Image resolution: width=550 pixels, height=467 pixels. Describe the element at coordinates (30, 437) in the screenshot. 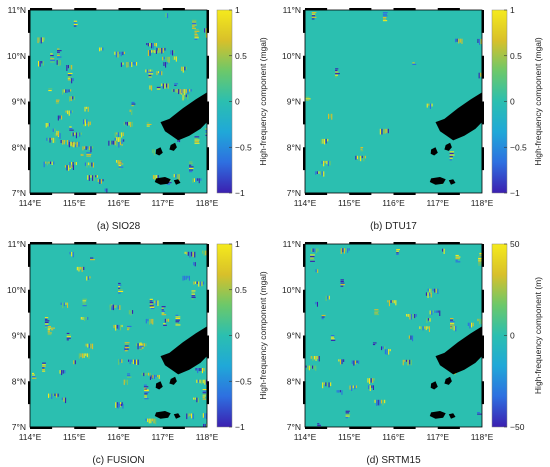

I see `x-tick-label: 114°E` at that location.